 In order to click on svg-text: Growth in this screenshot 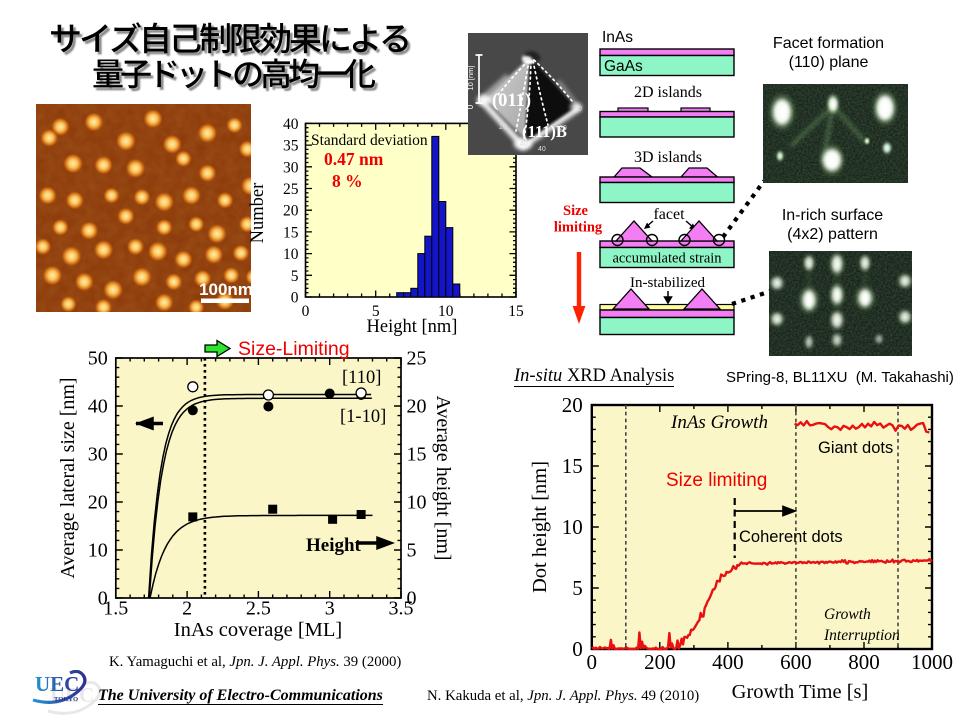, I will do `click(847, 614)`.